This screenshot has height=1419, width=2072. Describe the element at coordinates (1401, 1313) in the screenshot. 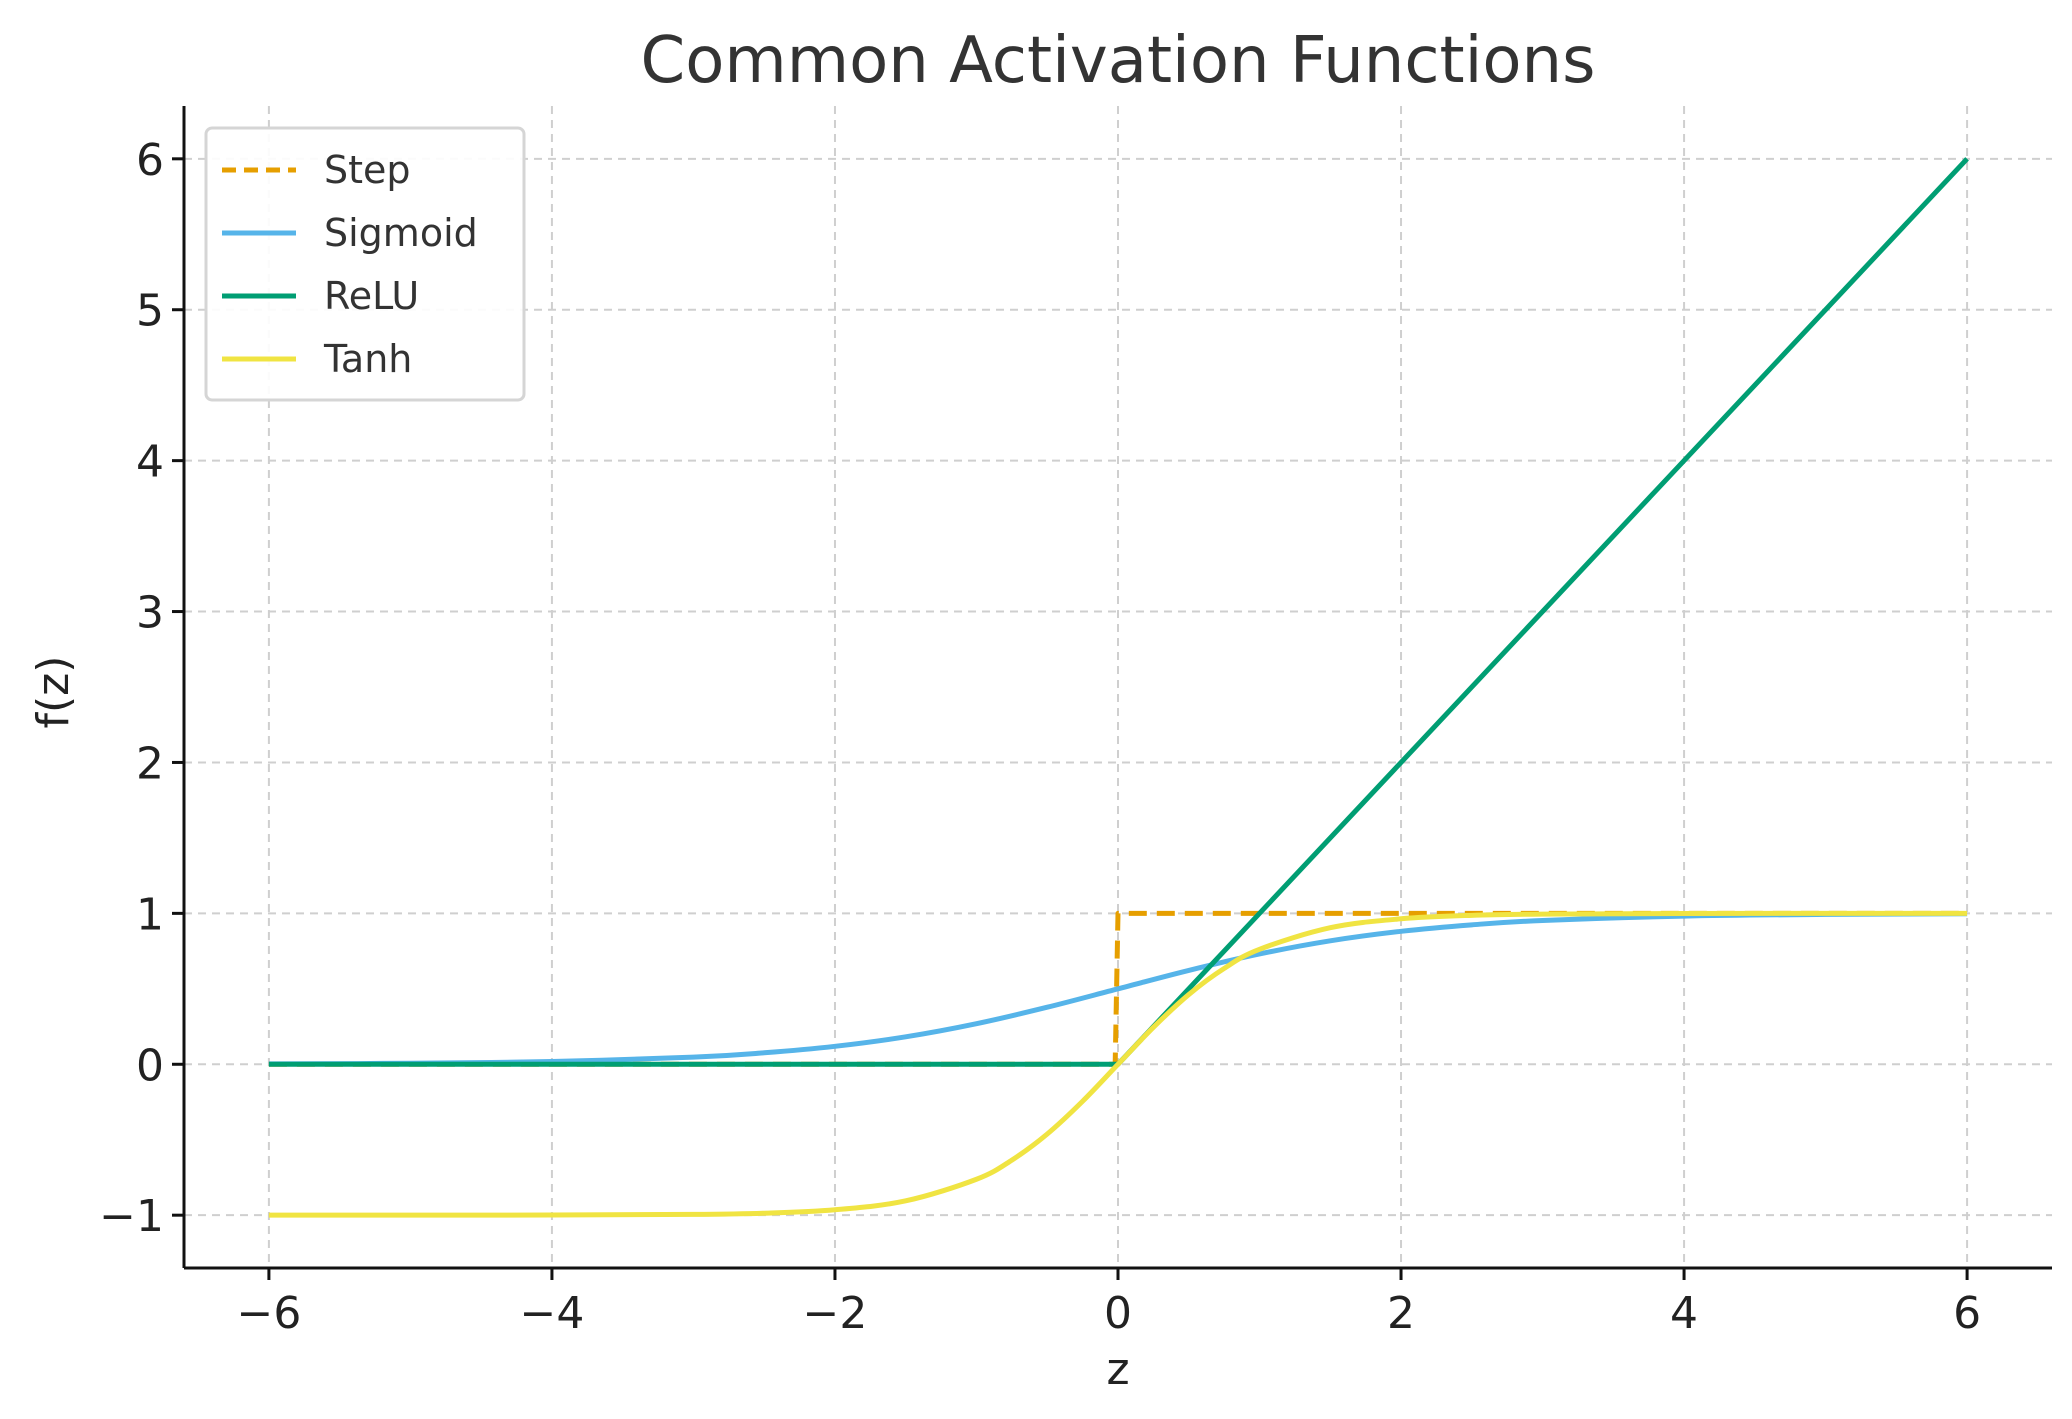

I see `x-tick-label: 2` at that location.